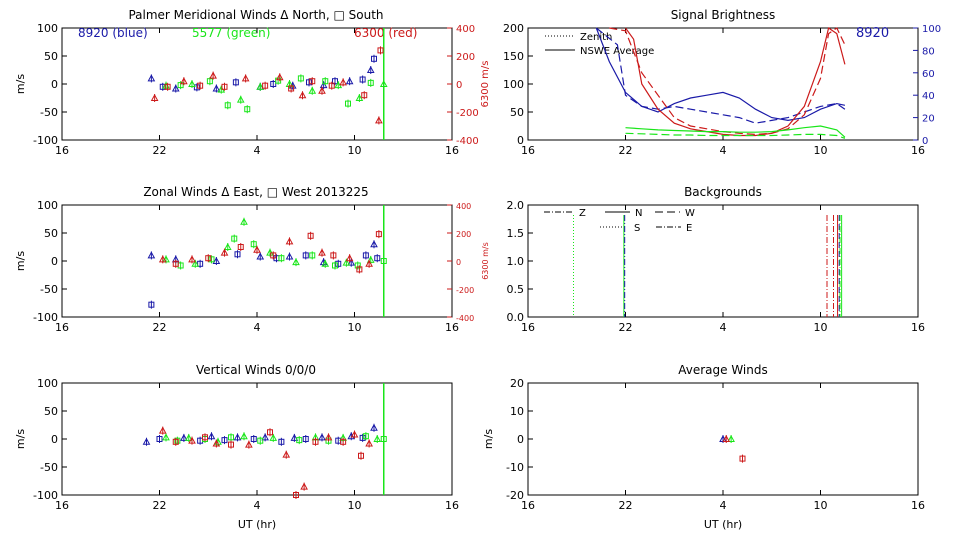 The width and height of the screenshot is (960, 540). I want to click on y-ticks: 200 150 100 50 0, so click(518, 84).